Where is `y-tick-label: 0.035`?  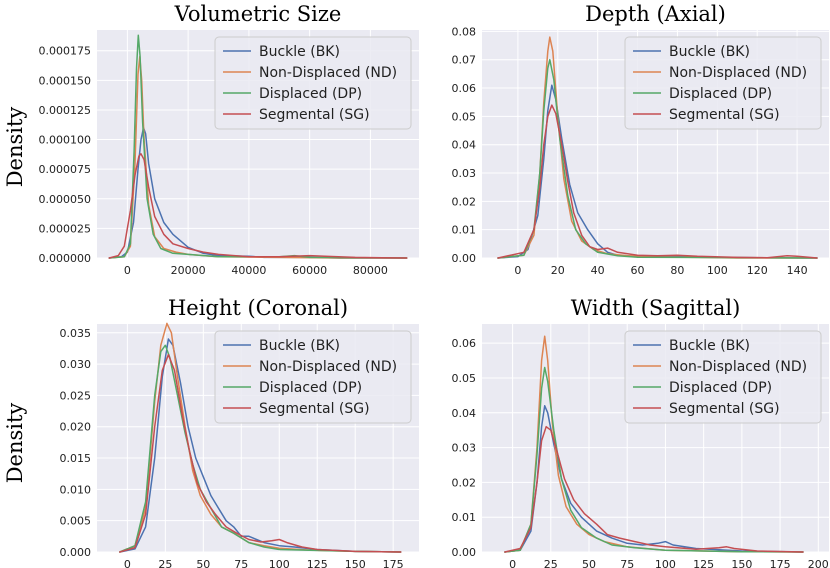 y-tick-label: 0.035 is located at coordinates (76, 333).